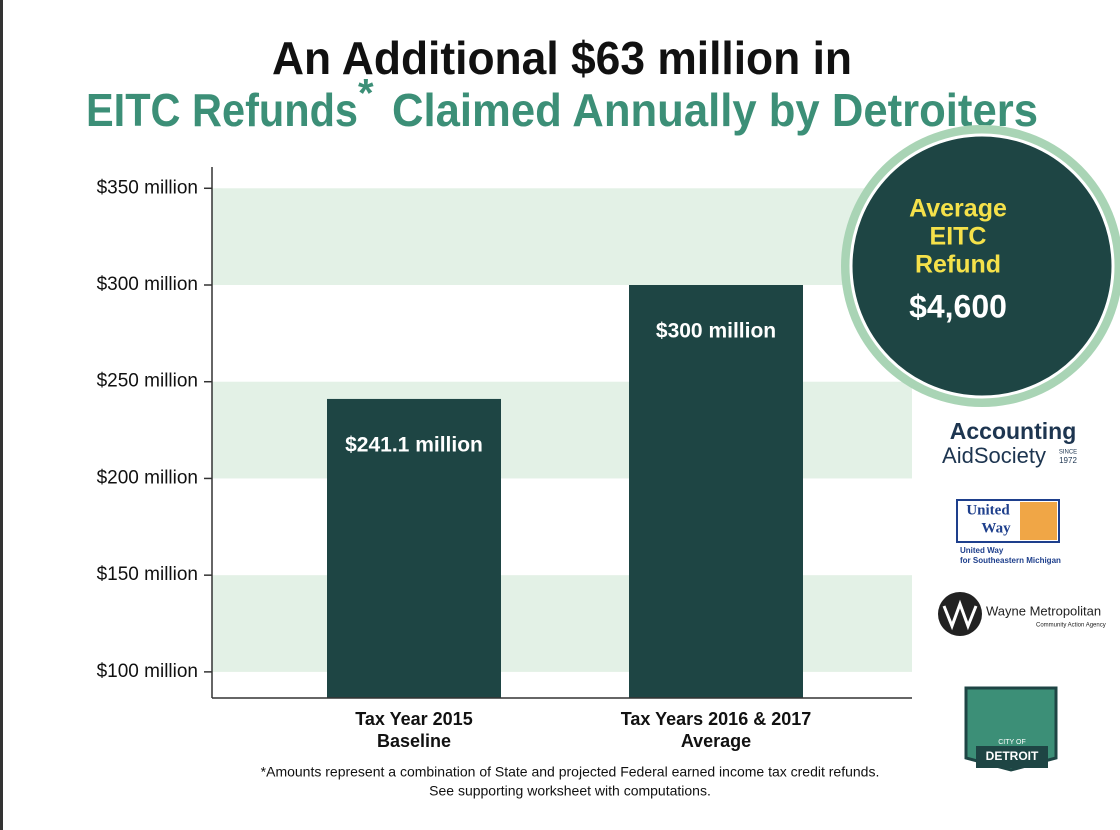  What do you see at coordinates (1068, 453) in the screenshot?
I see `logo-text: SINCE` at bounding box center [1068, 453].